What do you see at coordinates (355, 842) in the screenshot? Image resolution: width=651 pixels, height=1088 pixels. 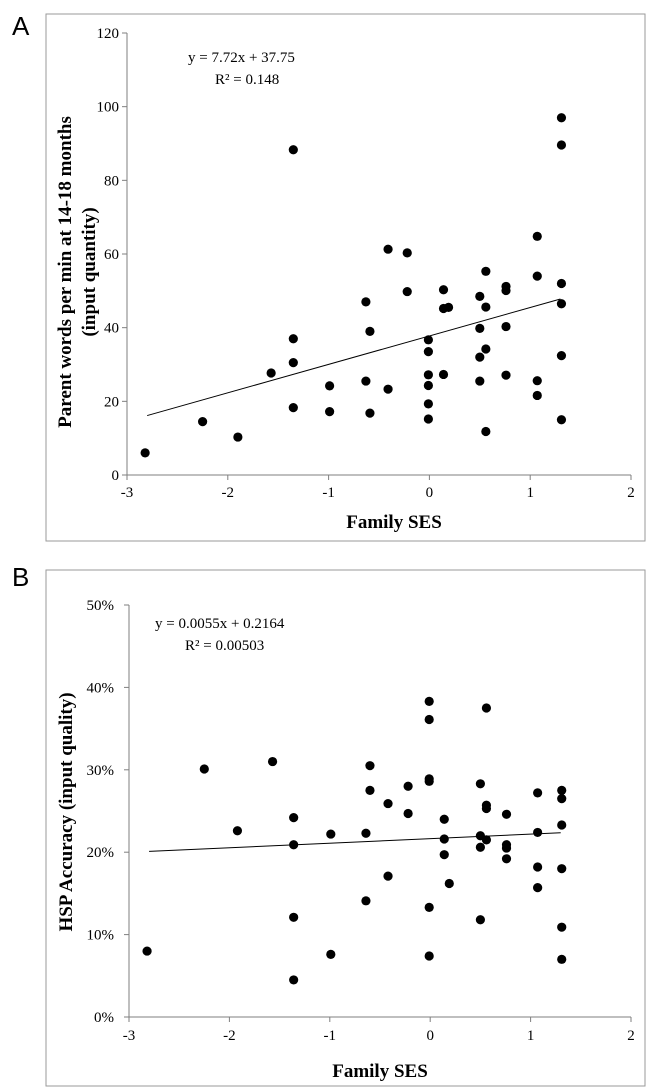 I see `panel-b-trendline` at bounding box center [355, 842].